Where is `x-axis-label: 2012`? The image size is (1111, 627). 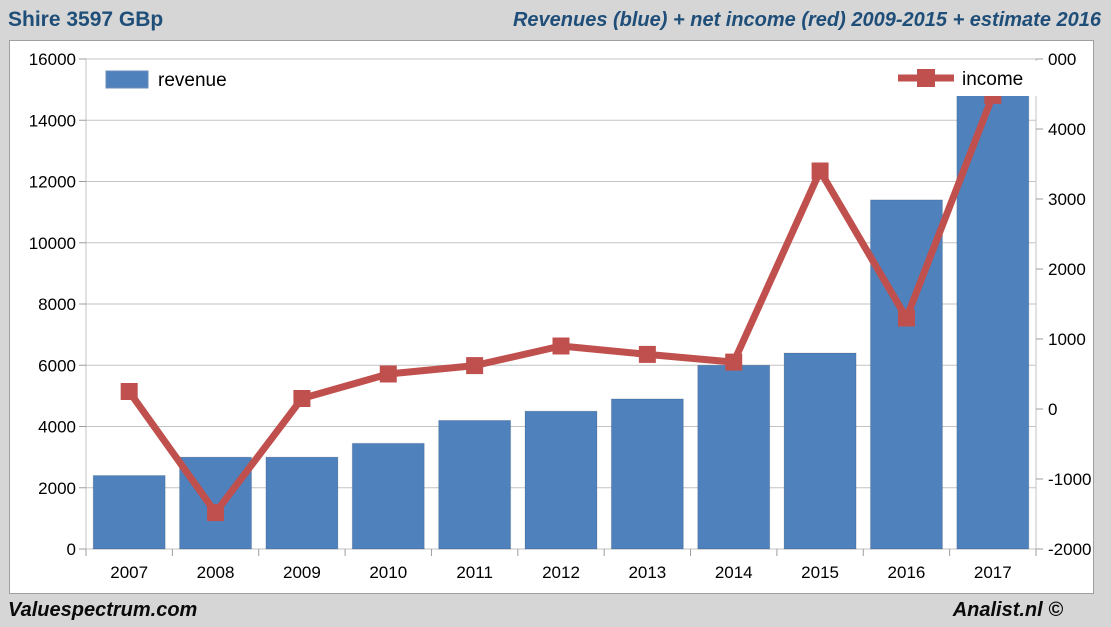
x-axis-label: 2012 is located at coordinates (561, 572).